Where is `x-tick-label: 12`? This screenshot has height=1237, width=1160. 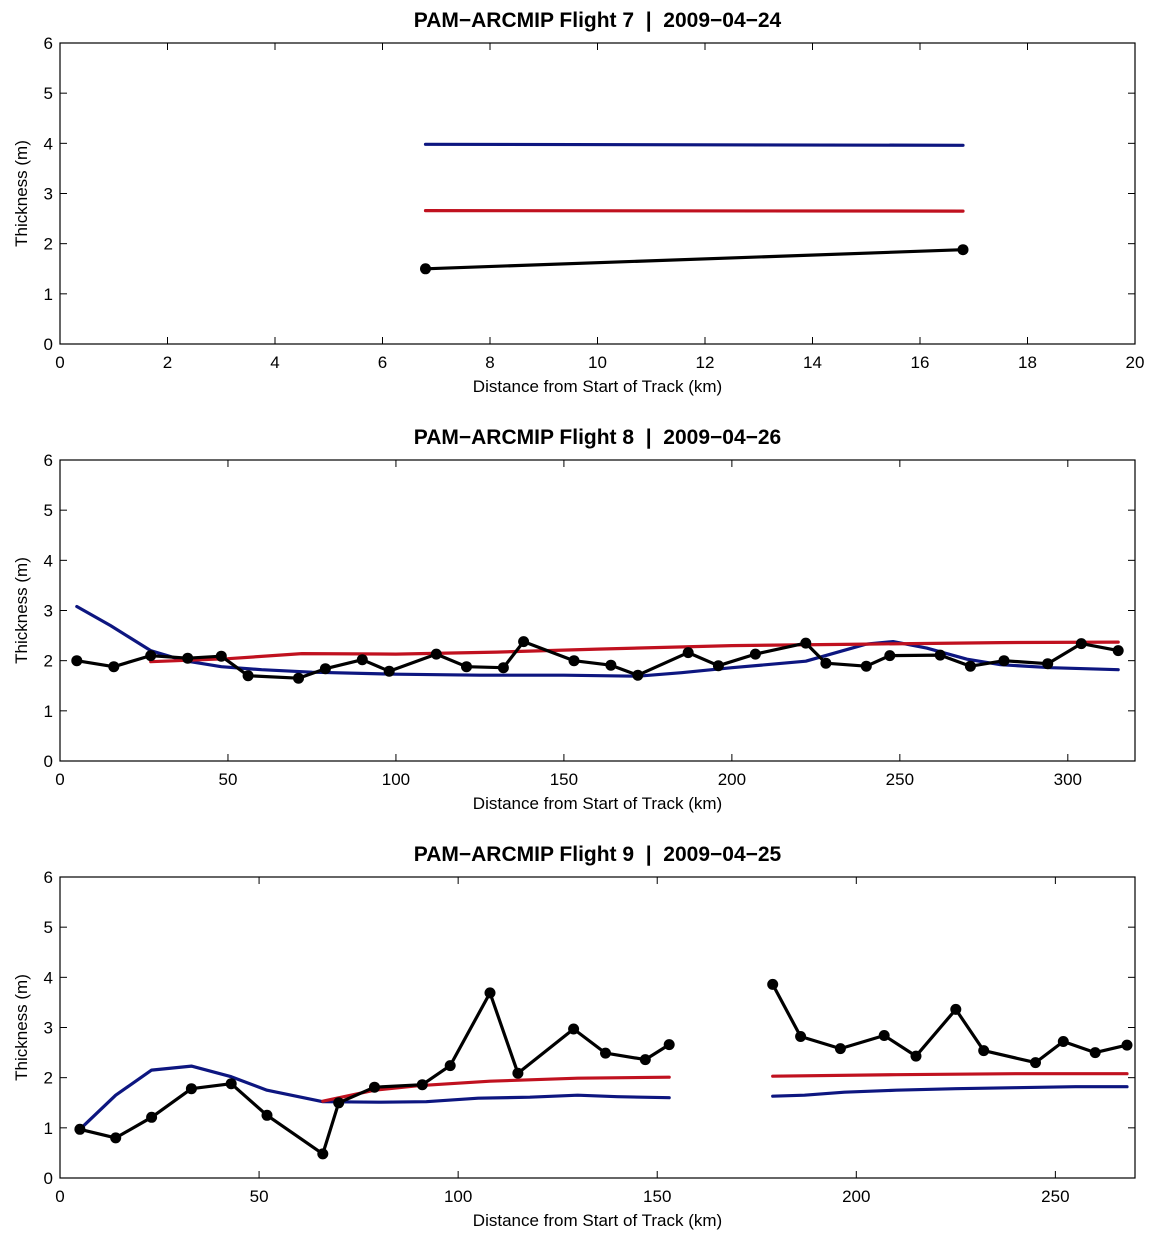
x-tick-label: 12 is located at coordinates (705, 362).